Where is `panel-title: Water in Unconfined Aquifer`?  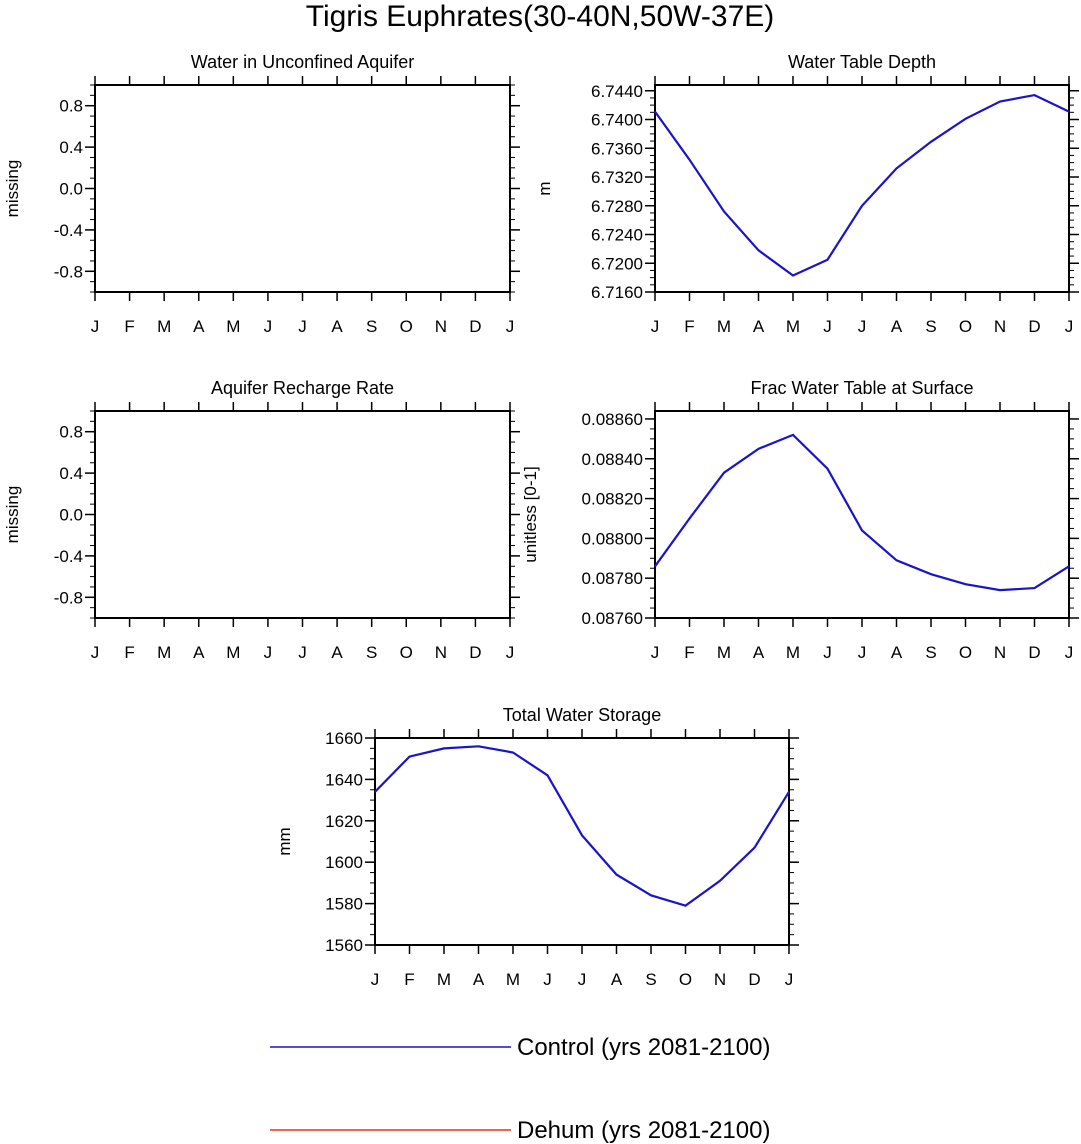
panel-title: Water in Unconfined Aquifer is located at coordinates (302, 62).